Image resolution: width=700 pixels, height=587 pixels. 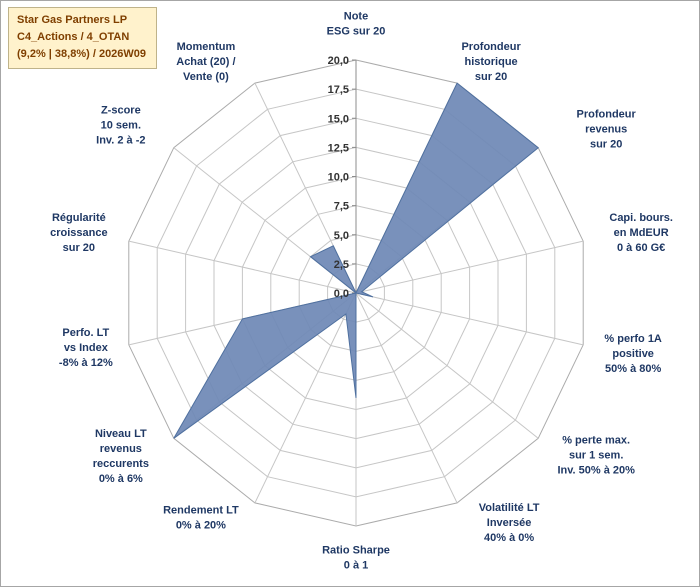 What do you see at coordinates (338, 61) in the screenshot?
I see `value-axis-tick-label: 20,0` at bounding box center [338, 61].